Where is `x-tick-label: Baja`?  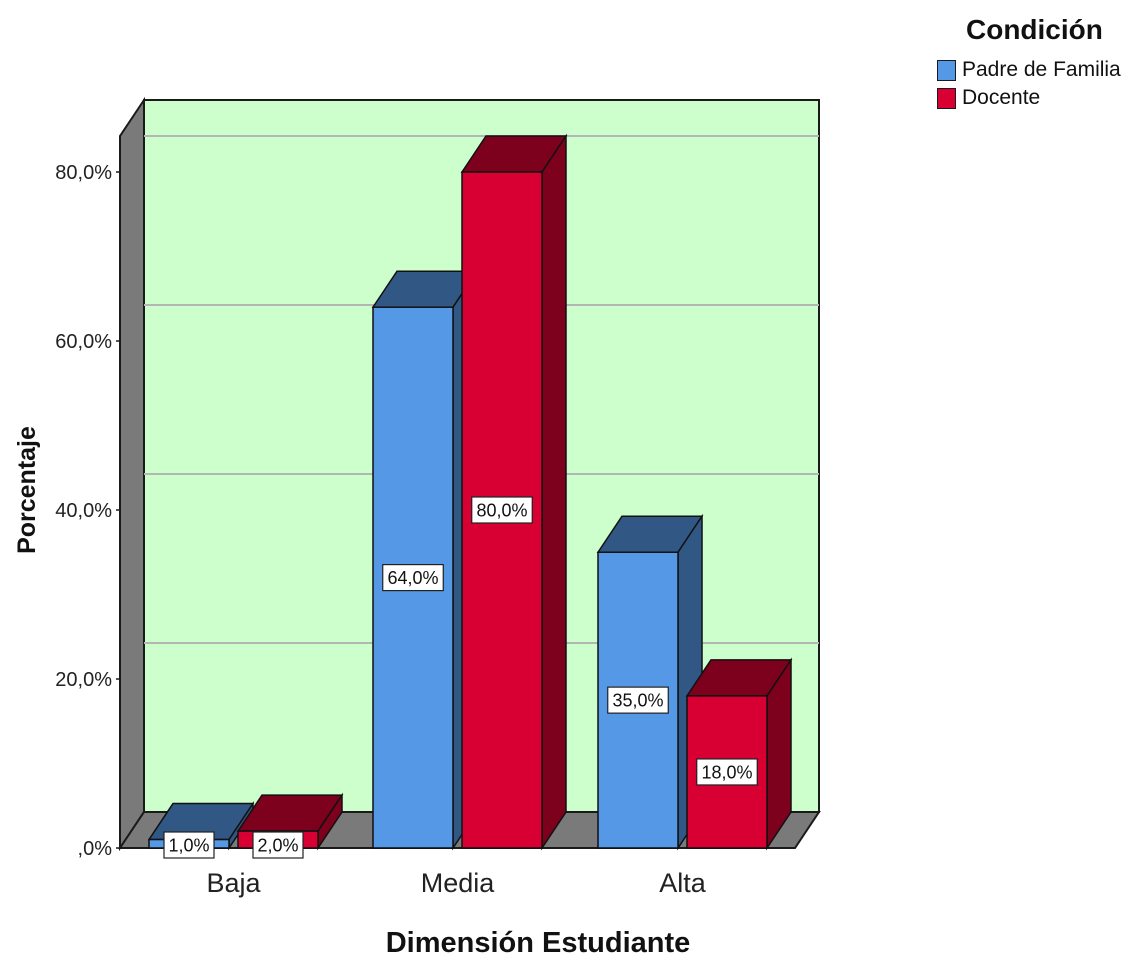
x-tick-label: Baja is located at coordinates (233, 883).